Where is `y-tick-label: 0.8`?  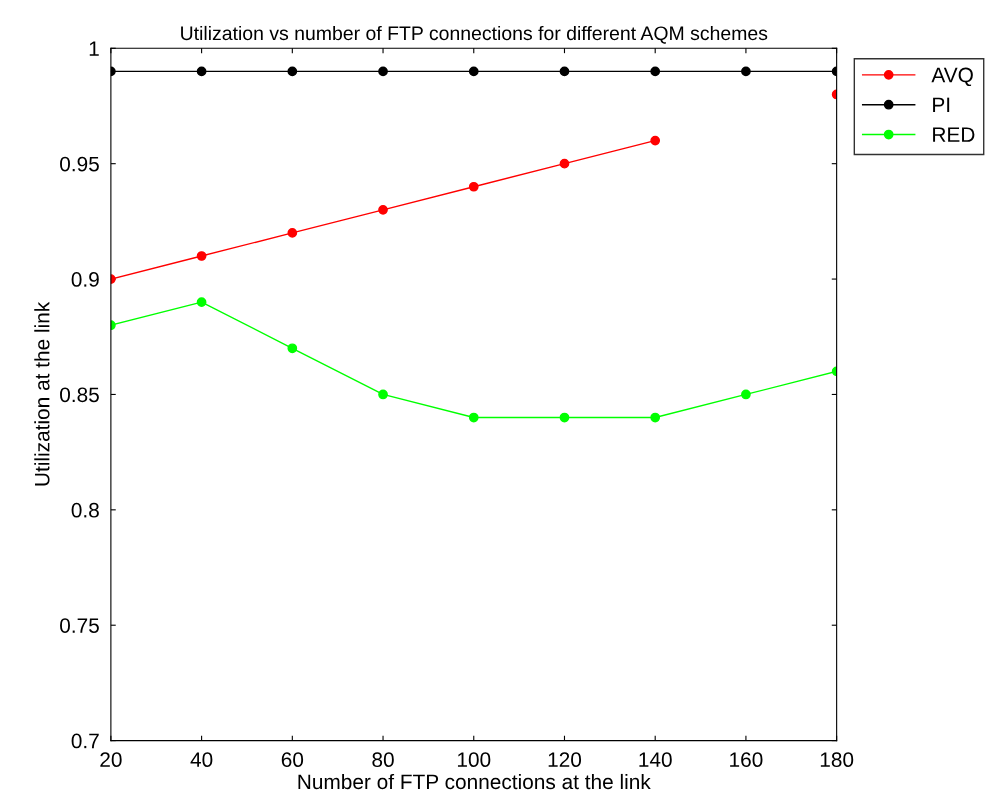 y-tick-label: 0.8 is located at coordinates (85, 510).